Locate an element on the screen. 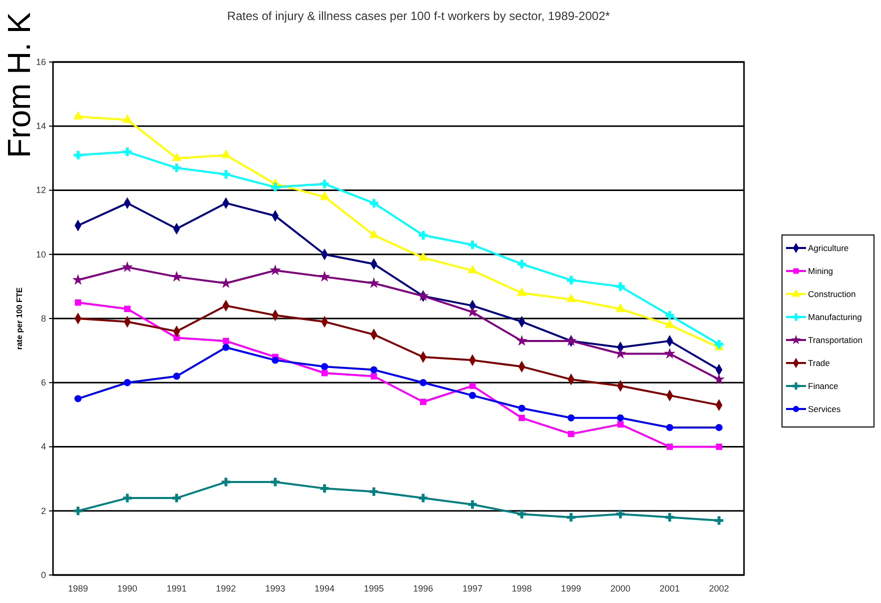  x-tick-label: 1993 is located at coordinates (275, 588).